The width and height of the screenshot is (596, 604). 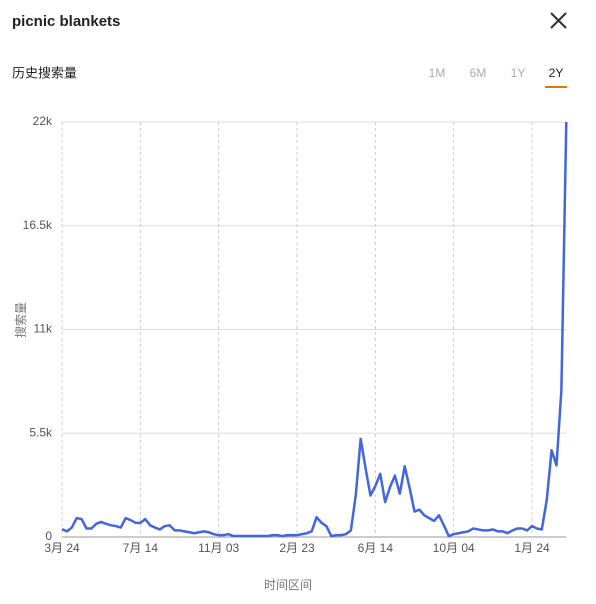 I want to click on y-tick-label: 0, so click(x=48, y=536).